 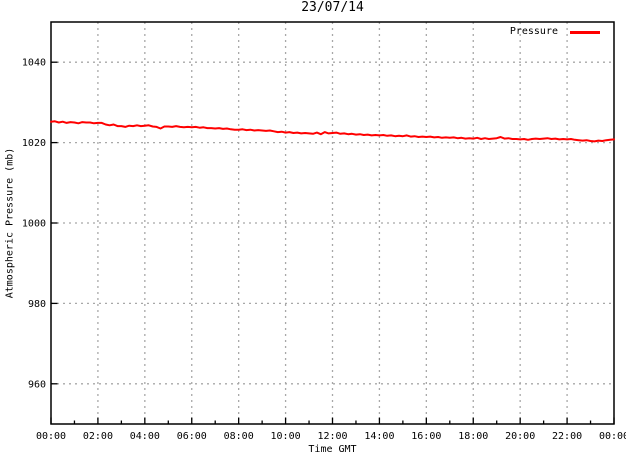 What do you see at coordinates (192, 436) in the screenshot?
I see `x-tick-label: 06:00` at bounding box center [192, 436].